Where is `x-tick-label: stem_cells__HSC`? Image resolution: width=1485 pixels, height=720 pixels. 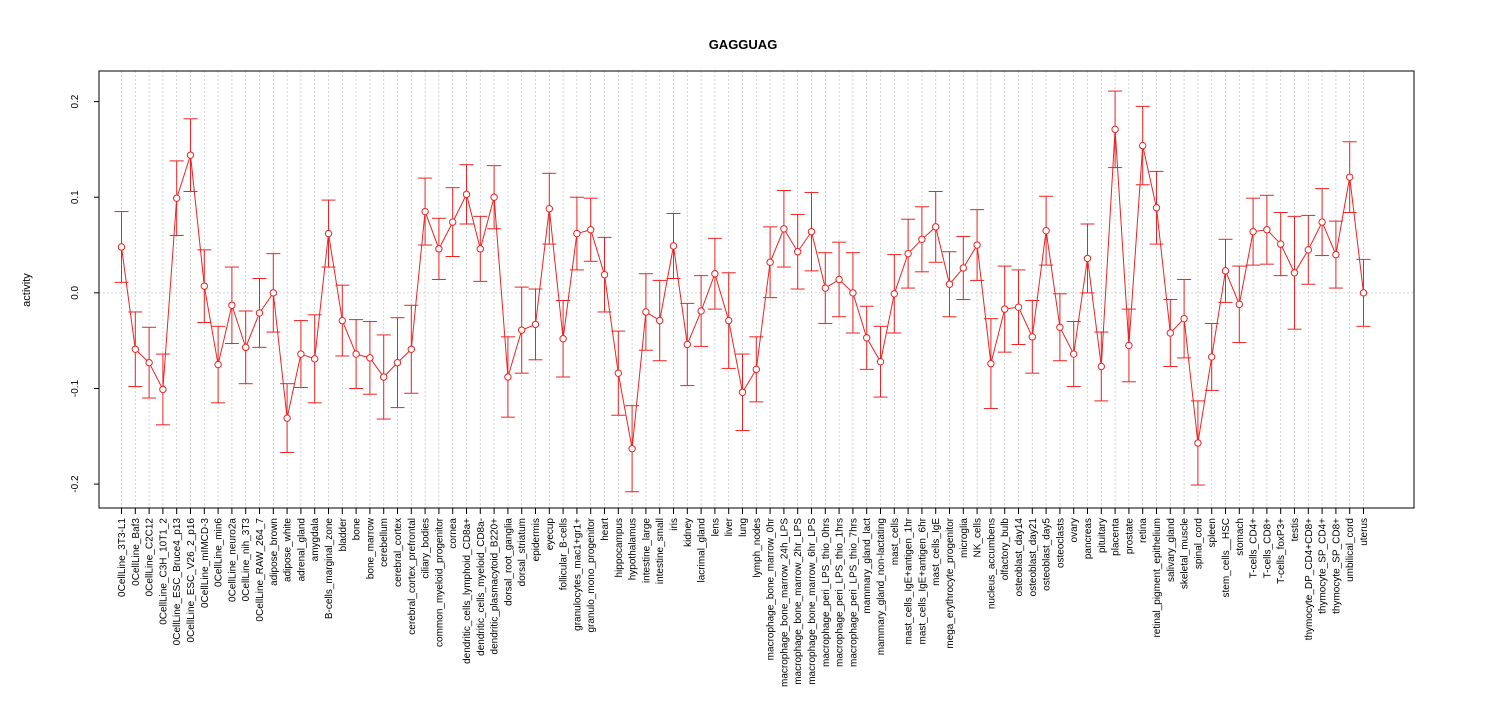 x-tick-label: stem_cells__HSC is located at coordinates (1226, 557).